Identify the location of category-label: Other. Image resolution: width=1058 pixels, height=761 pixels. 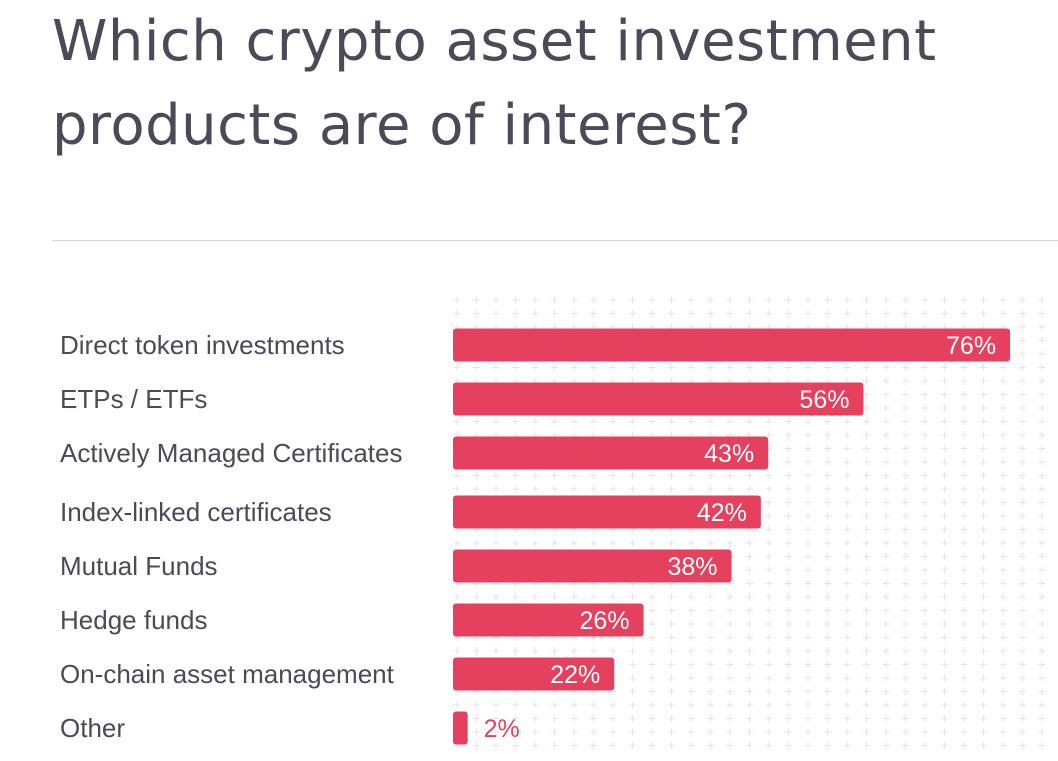
(92, 728).